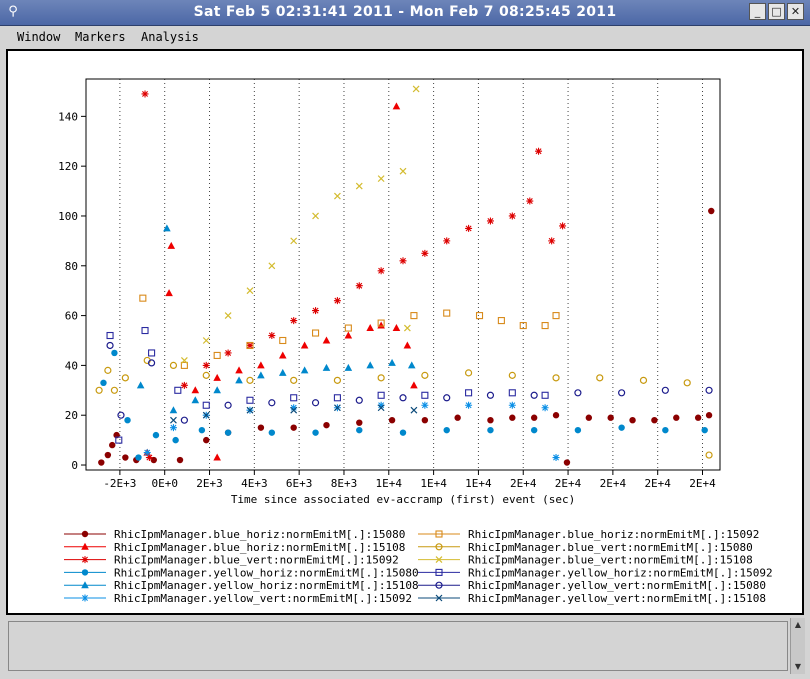  I want to click on y-tick-label: 0, so click(74, 465).